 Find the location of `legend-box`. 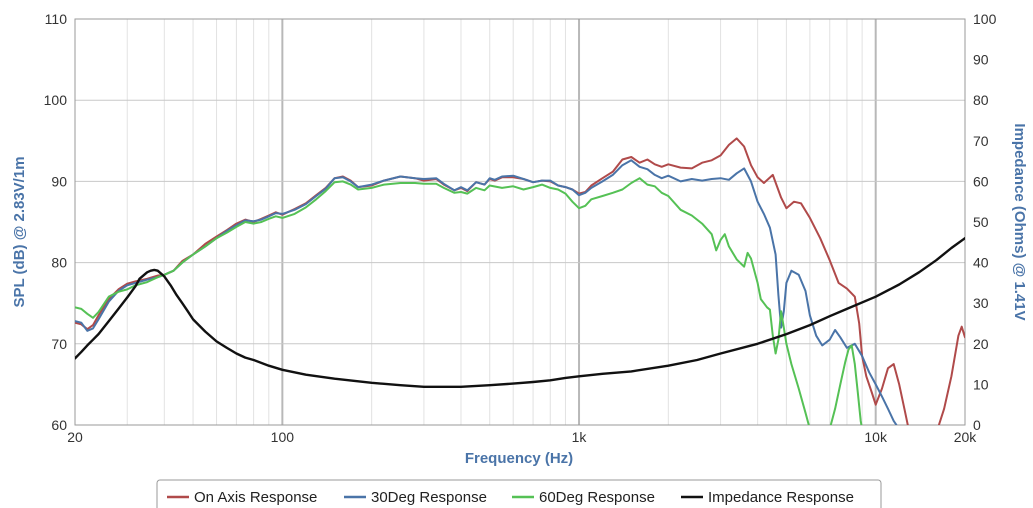

legend-box is located at coordinates (519, 493).